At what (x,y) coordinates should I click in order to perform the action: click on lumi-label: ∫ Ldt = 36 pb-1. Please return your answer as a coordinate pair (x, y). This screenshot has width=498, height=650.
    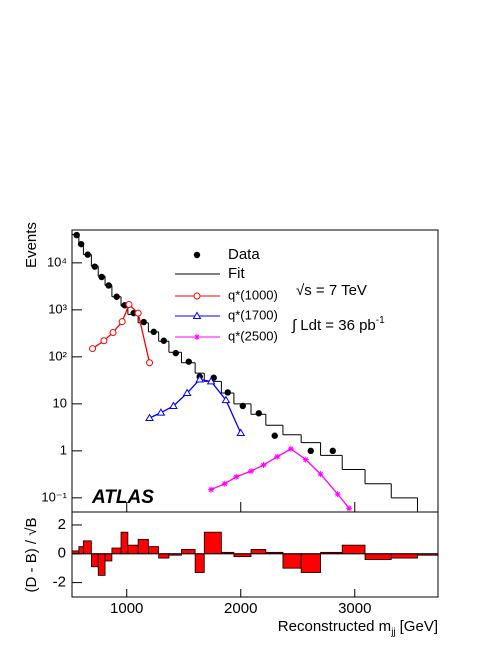
    Looking at the image, I should click on (338, 324).